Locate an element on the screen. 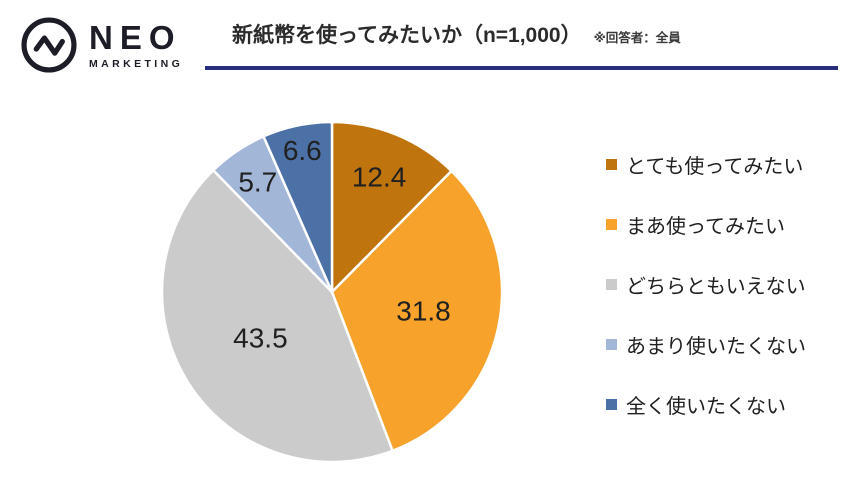  logo-text: NEO MARKETING is located at coordinates (136, 45).